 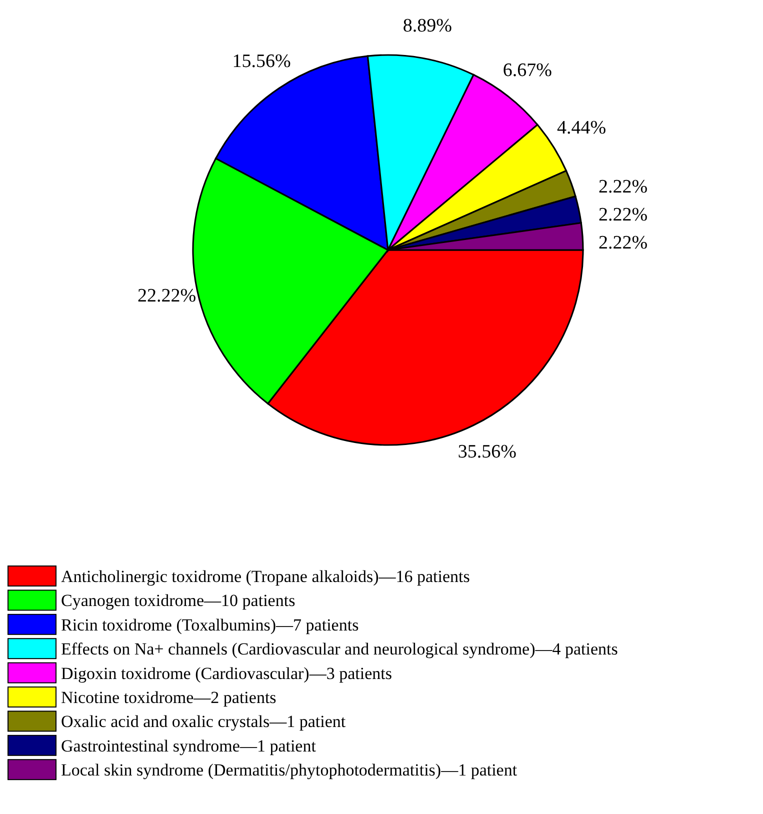 What do you see at coordinates (581, 128) in the screenshot?
I see `data-label: 4.44%` at bounding box center [581, 128].